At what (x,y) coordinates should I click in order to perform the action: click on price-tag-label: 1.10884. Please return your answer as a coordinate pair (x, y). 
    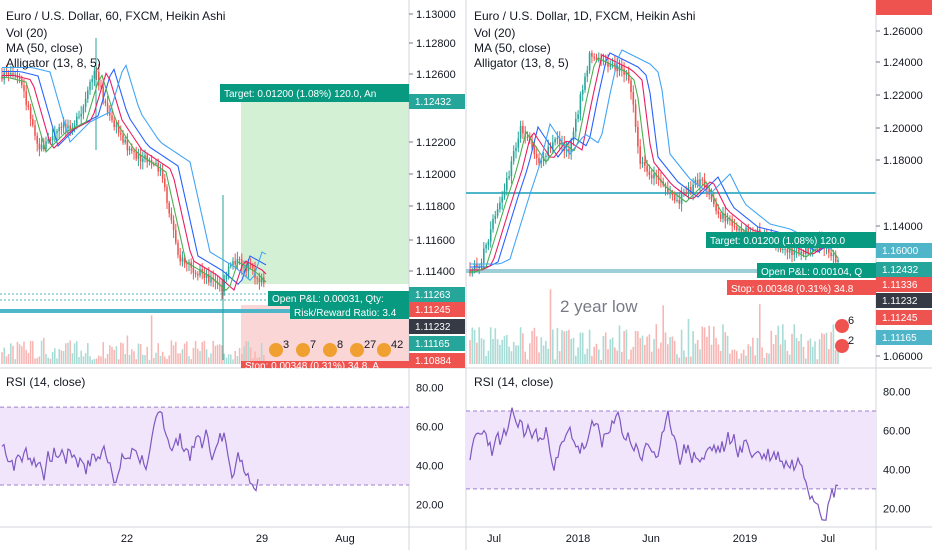
    Looking at the image, I should click on (433, 361).